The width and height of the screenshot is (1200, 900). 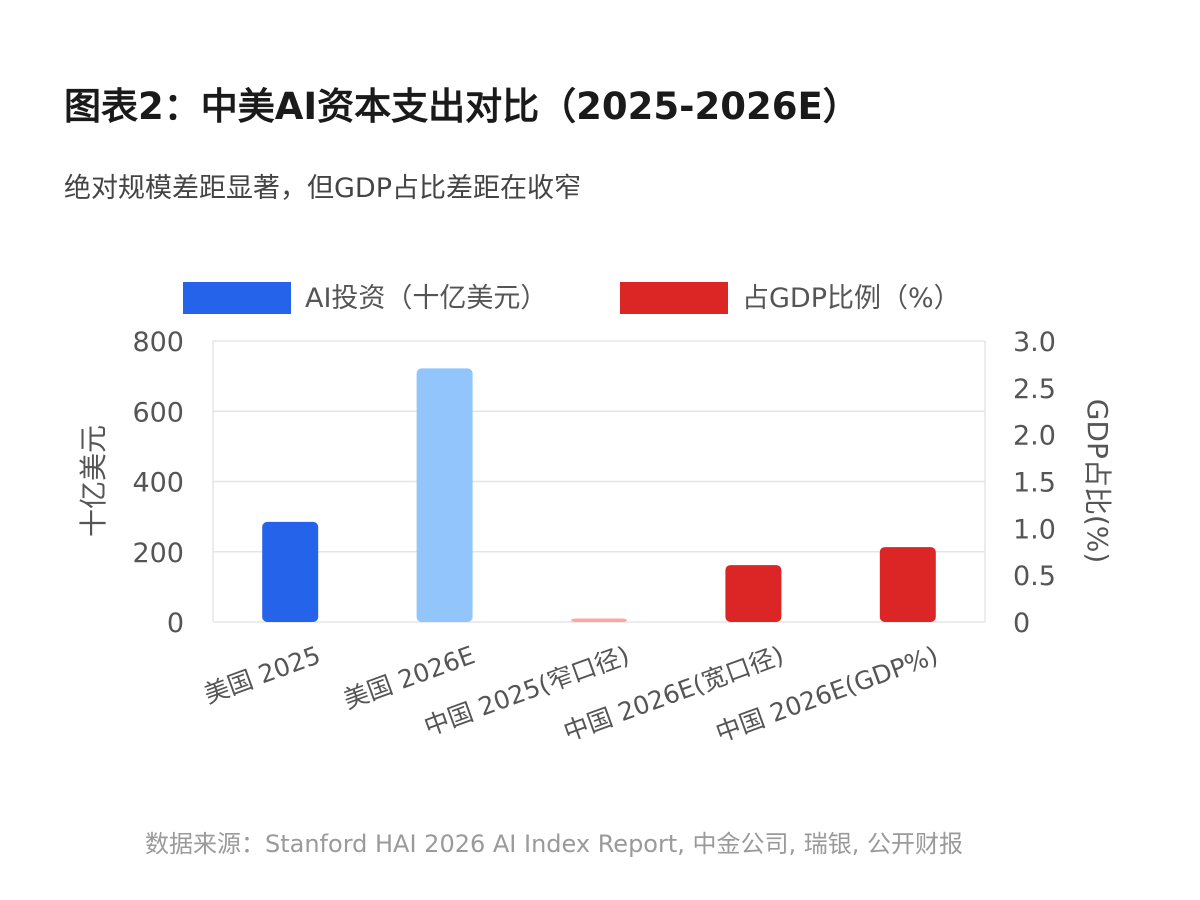 I want to click on chart-subtitle: 绝对规模差距显著，但GDP占比差距在收窄, so click(x=322, y=188).